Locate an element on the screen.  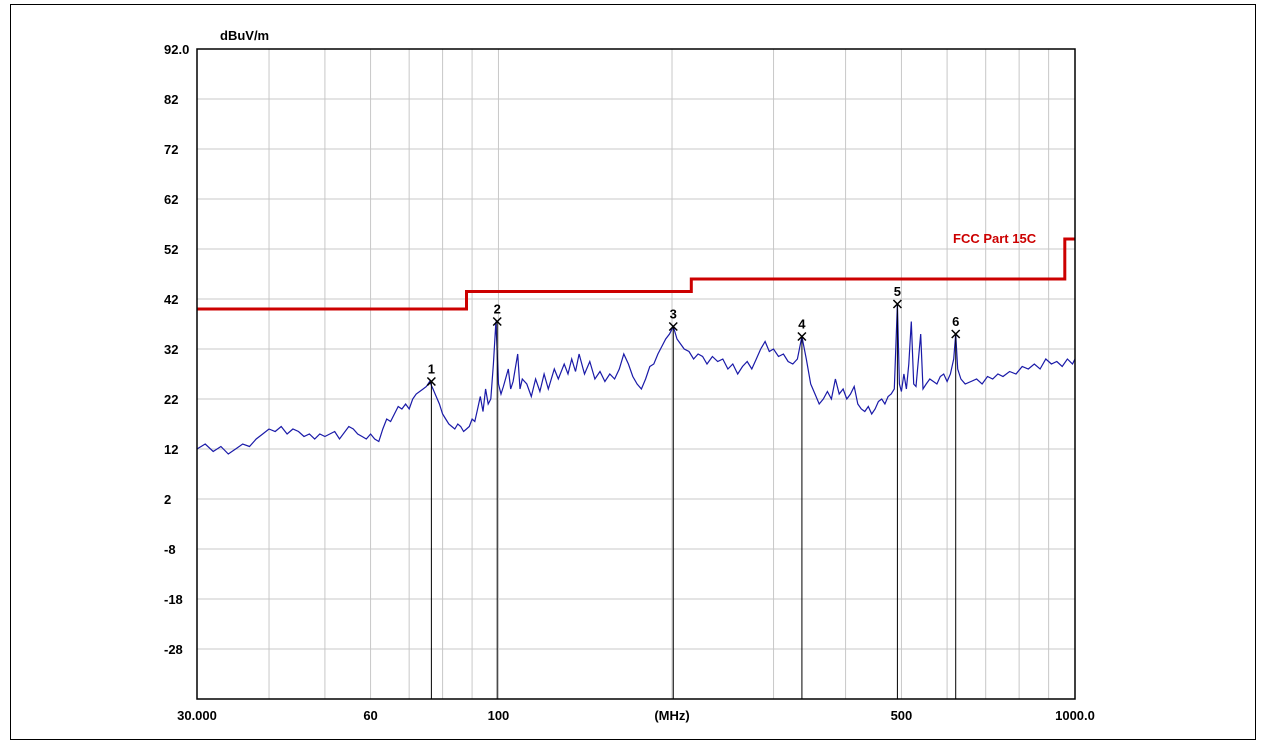
y-tick-label: 62 is located at coordinates (171, 199).